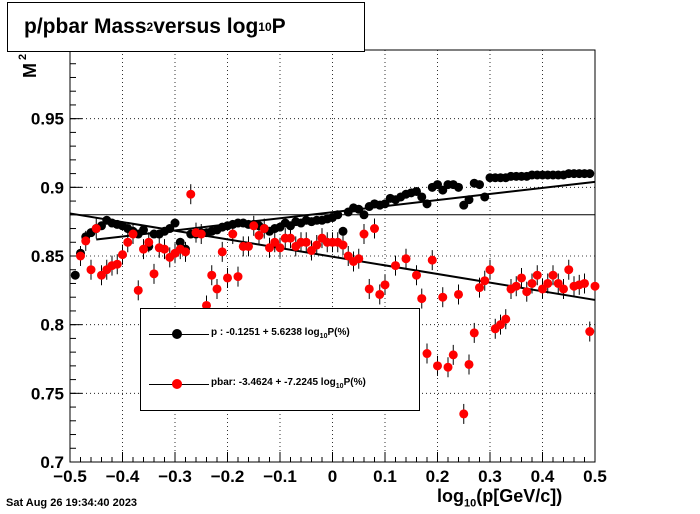 The width and height of the screenshot is (700, 514). Describe the element at coordinates (123, 476) in the screenshot. I see `x-tick-label: −0.4` at that location.